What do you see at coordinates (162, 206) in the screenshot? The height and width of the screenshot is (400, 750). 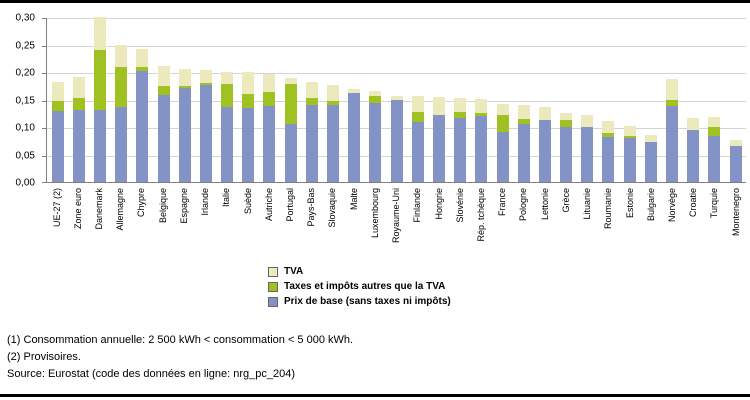 I see `x-label: Belgique` at bounding box center [162, 206].